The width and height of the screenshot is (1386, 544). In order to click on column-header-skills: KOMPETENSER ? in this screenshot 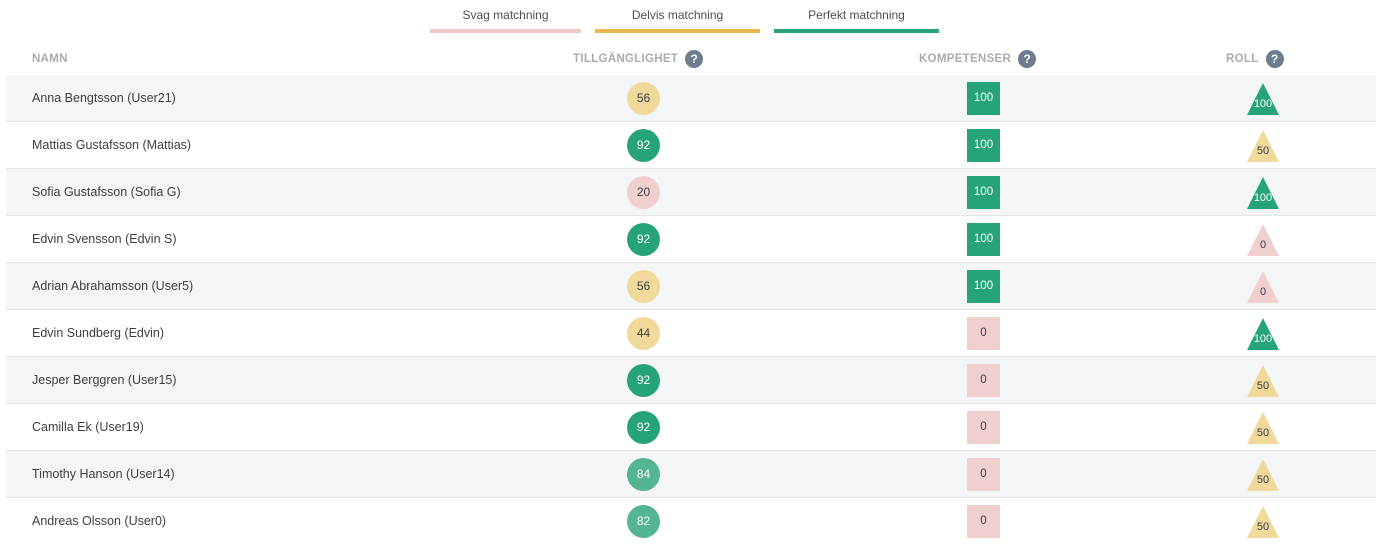, I will do `click(978, 59)`.